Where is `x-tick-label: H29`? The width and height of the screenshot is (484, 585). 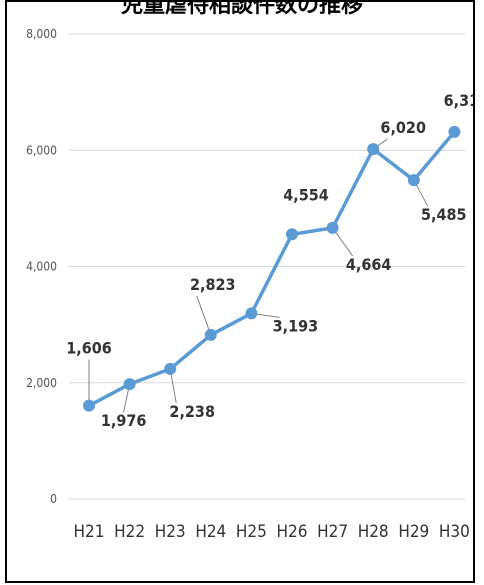
x-tick-label: H29 is located at coordinates (413, 532).